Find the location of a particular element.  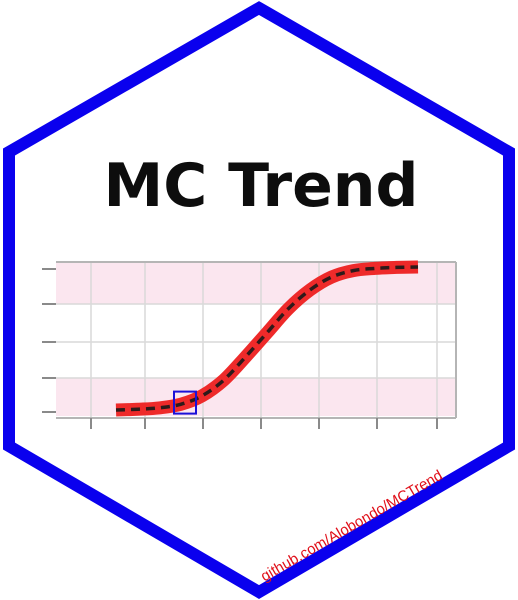

logo-title: MC Trend is located at coordinates (261, 186).